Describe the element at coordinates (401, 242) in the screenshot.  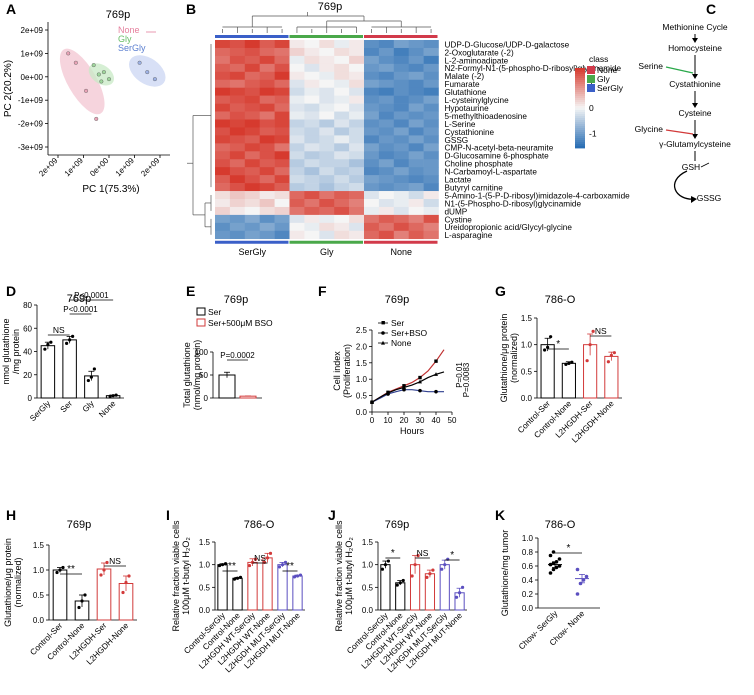
I see `group-bar-None` at that location.